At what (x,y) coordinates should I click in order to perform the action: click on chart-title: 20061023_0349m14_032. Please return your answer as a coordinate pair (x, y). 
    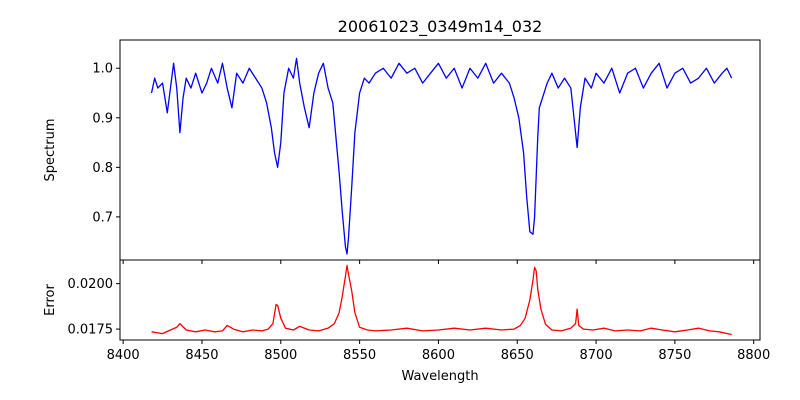
    Looking at the image, I should click on (440, 27).